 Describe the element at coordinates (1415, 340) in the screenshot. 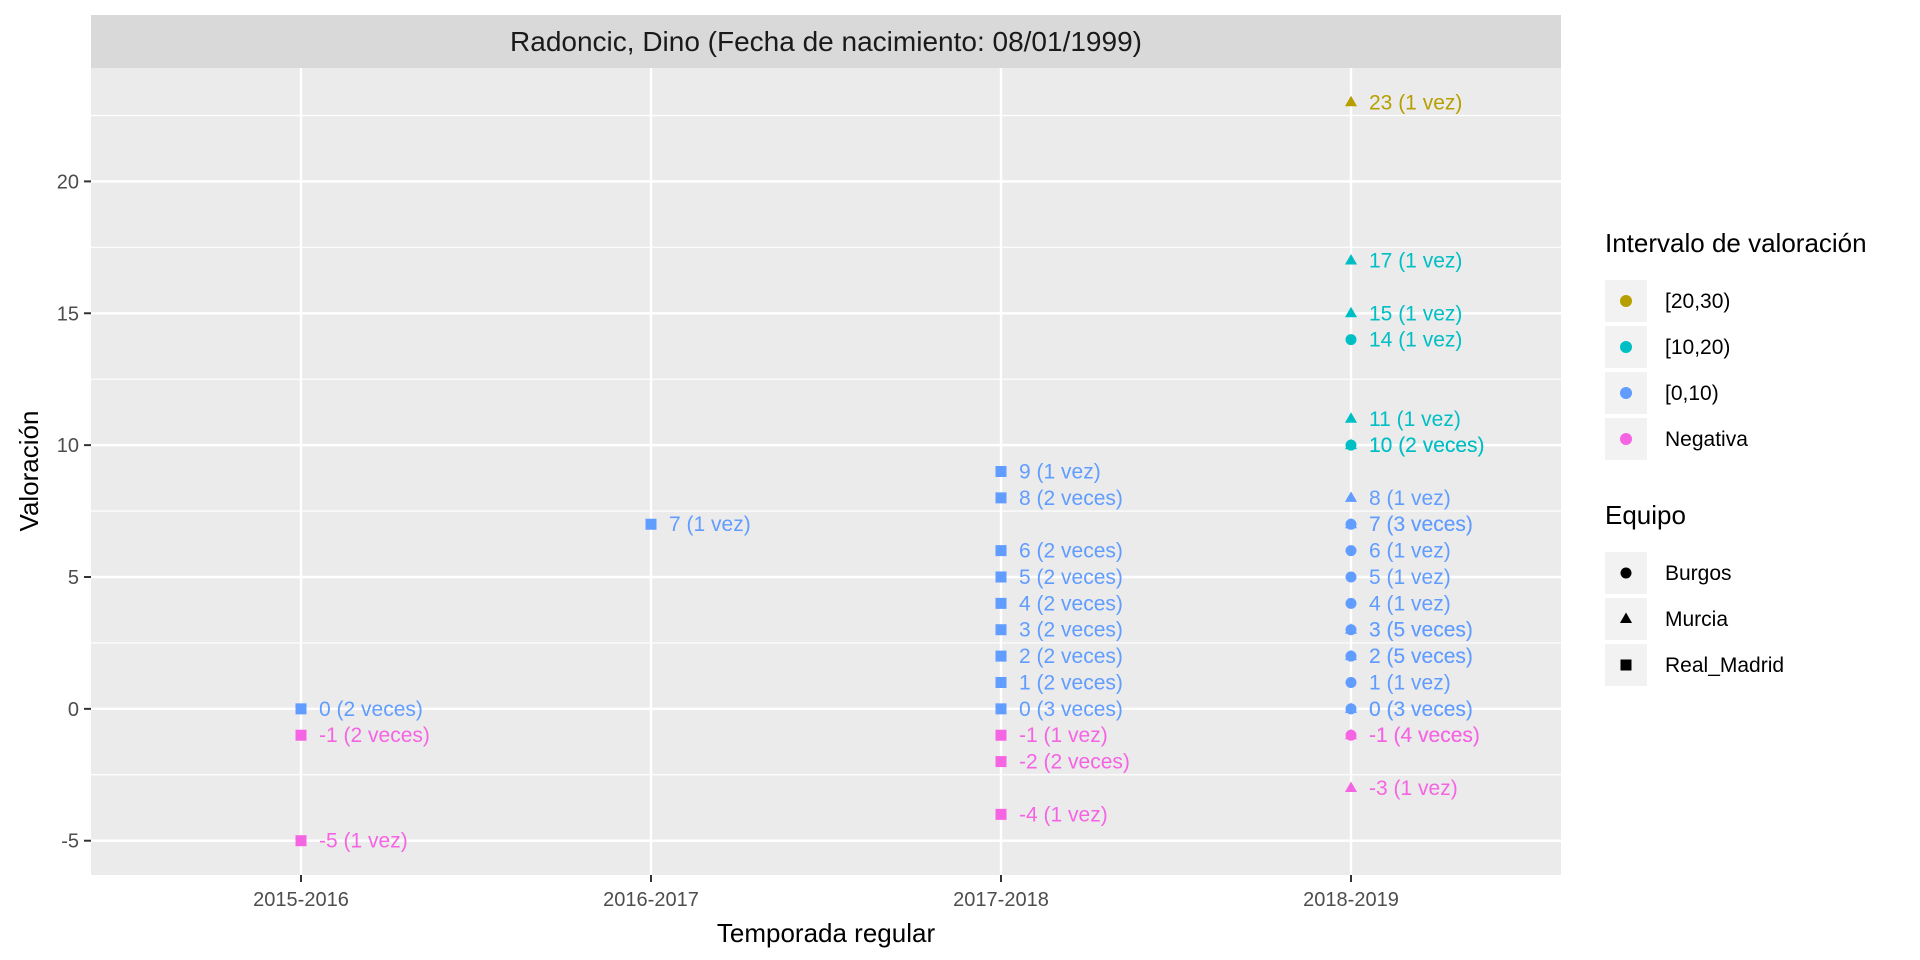

I see `data-label: 14 (1 vez)` at that location.